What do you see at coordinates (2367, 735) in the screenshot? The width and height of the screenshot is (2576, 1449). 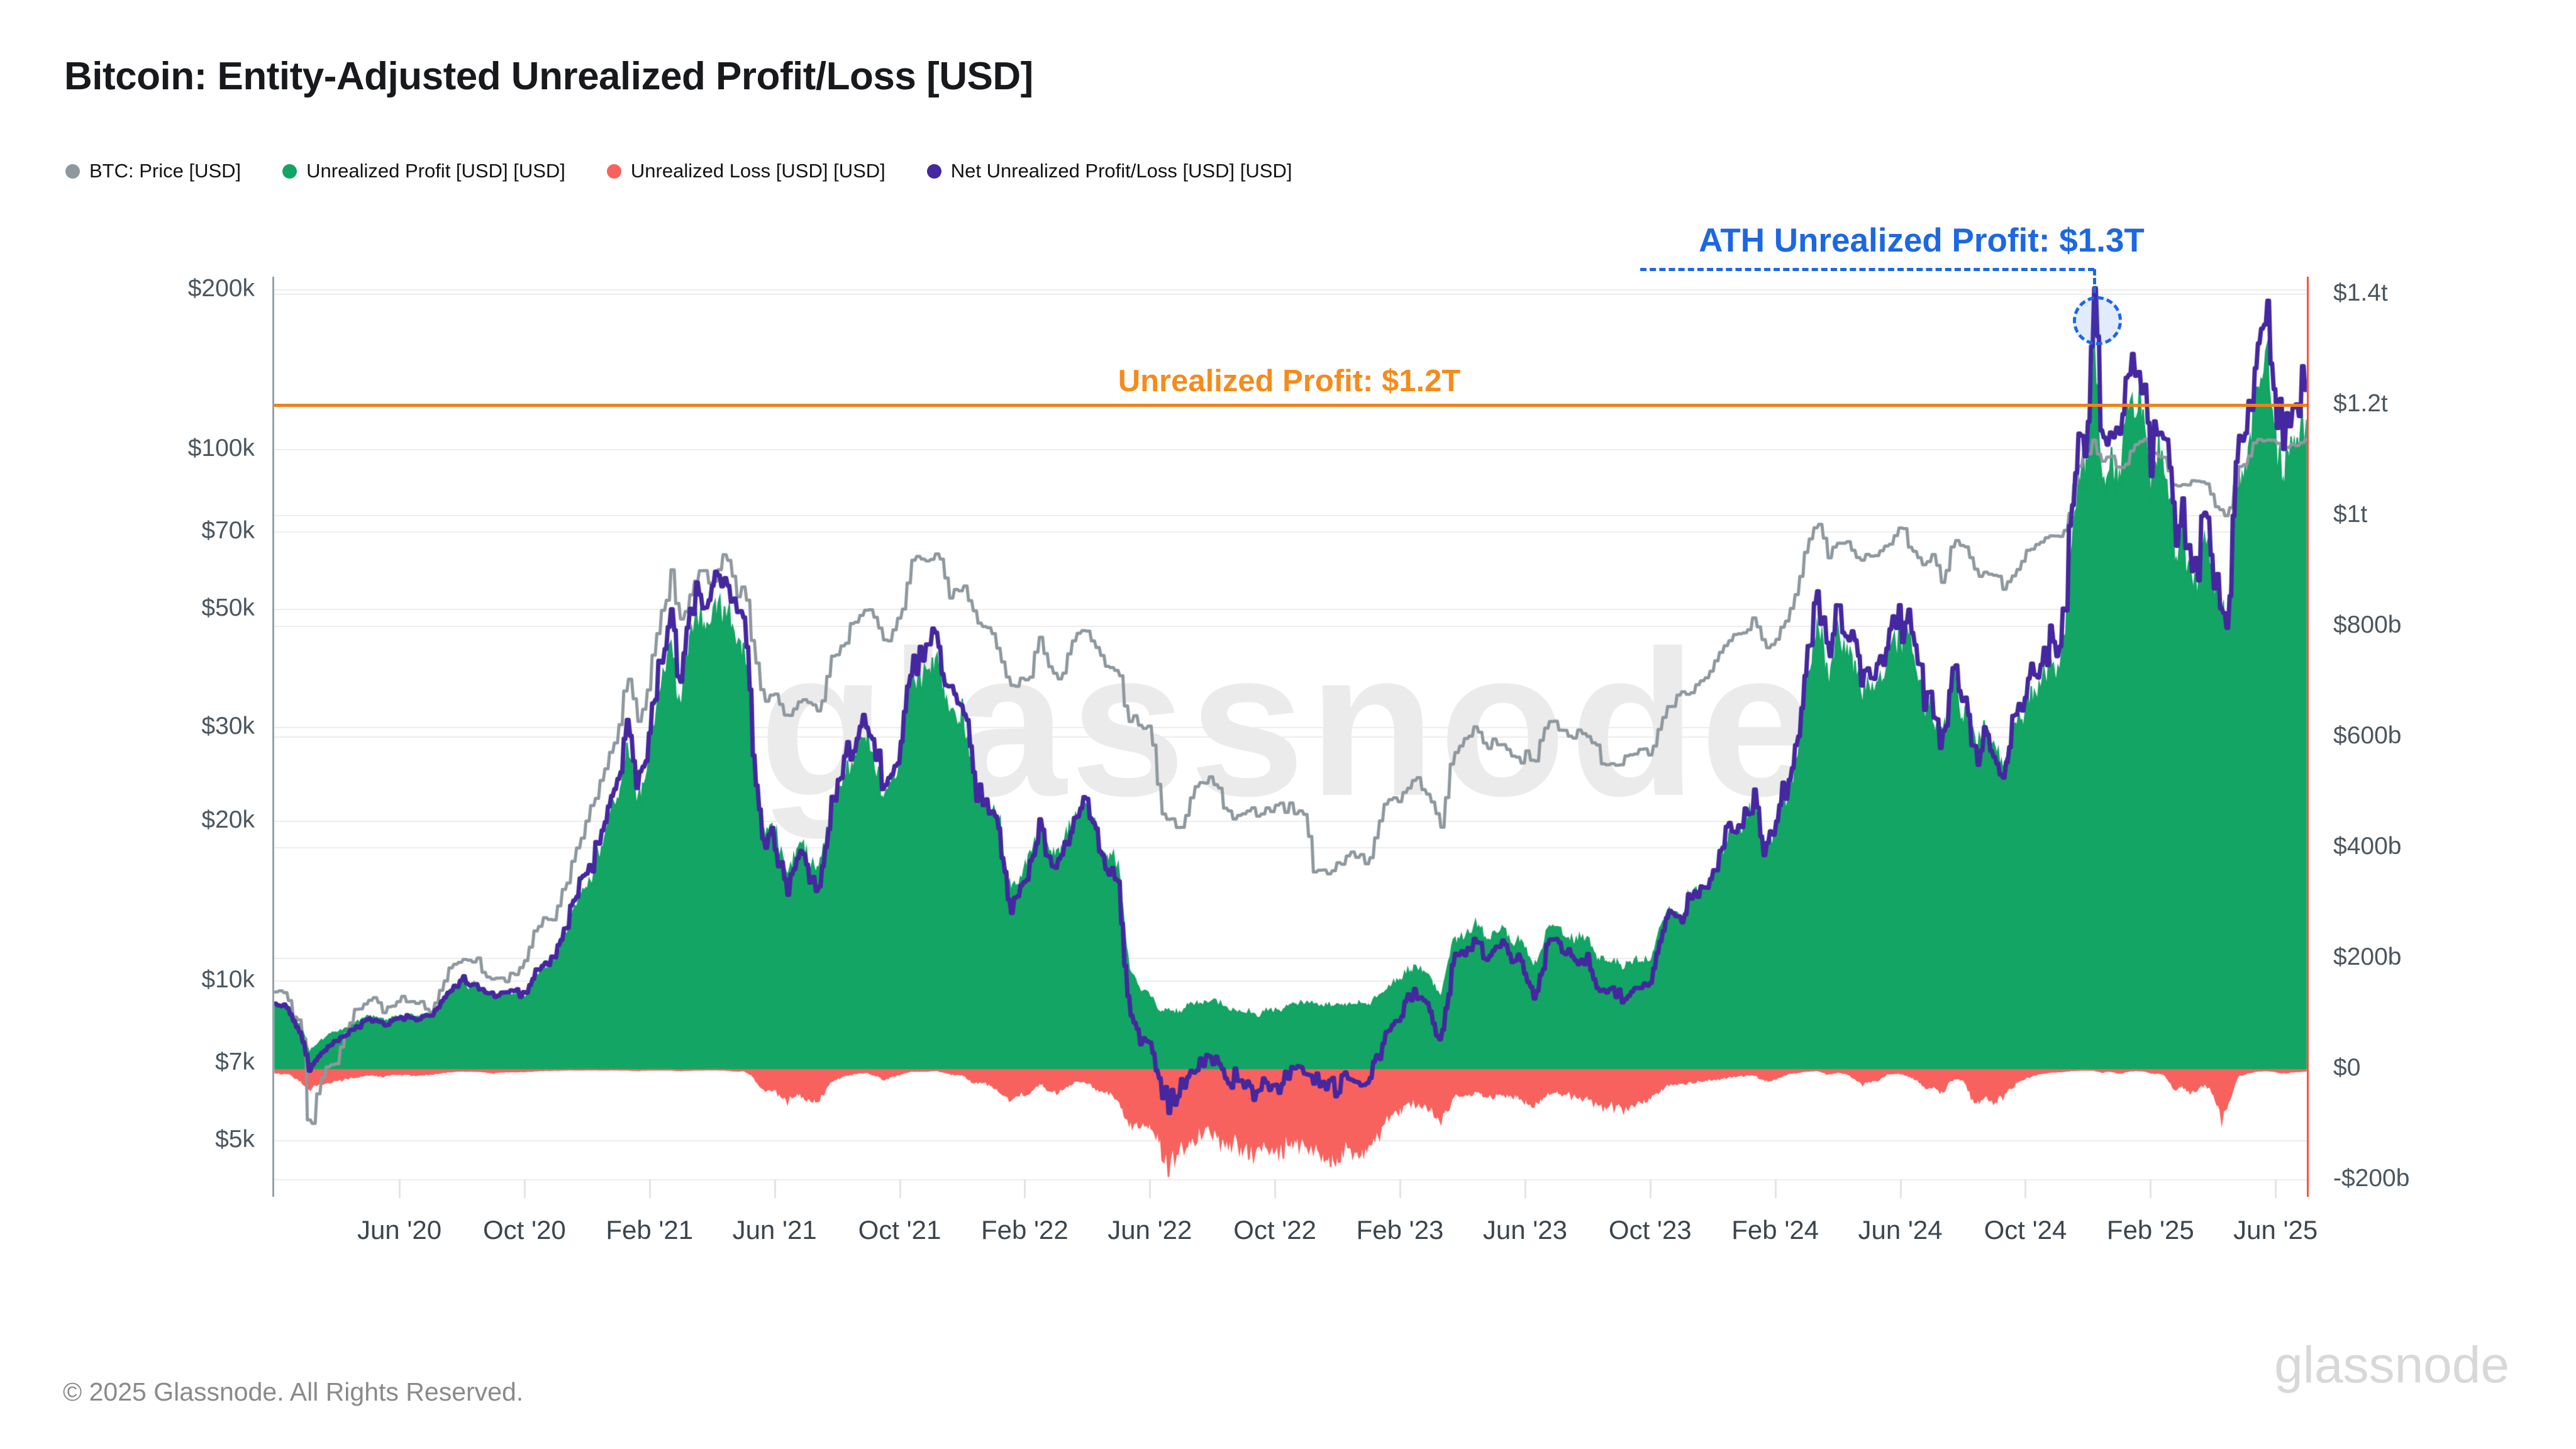 I see `y-axis-right-tick-label: $600b` at bounding box center [2367, 735].